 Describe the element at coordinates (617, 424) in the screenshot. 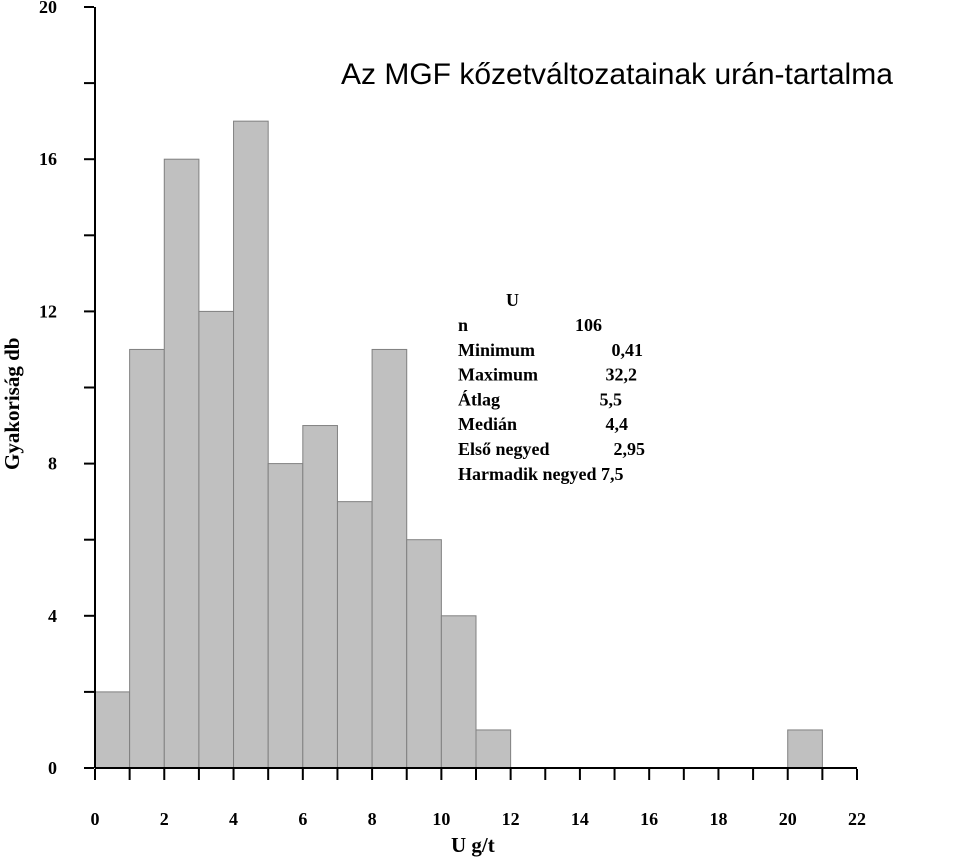

I see `stats-value: 4,4` at that location.